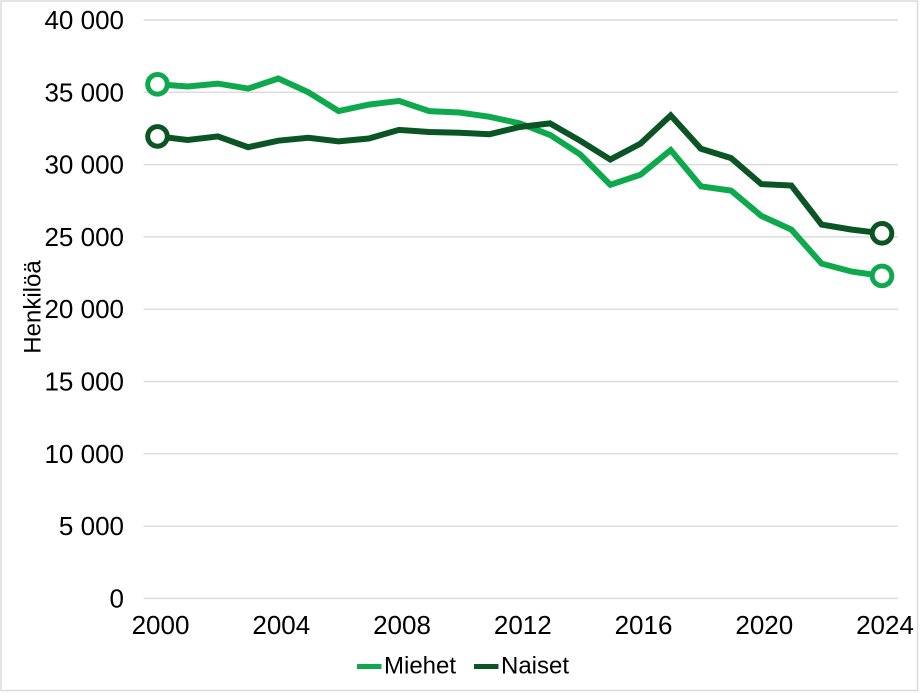 This screenshot has width=921, height=693. I want to click on svg-text: Henkilöä, so click(33, 307).